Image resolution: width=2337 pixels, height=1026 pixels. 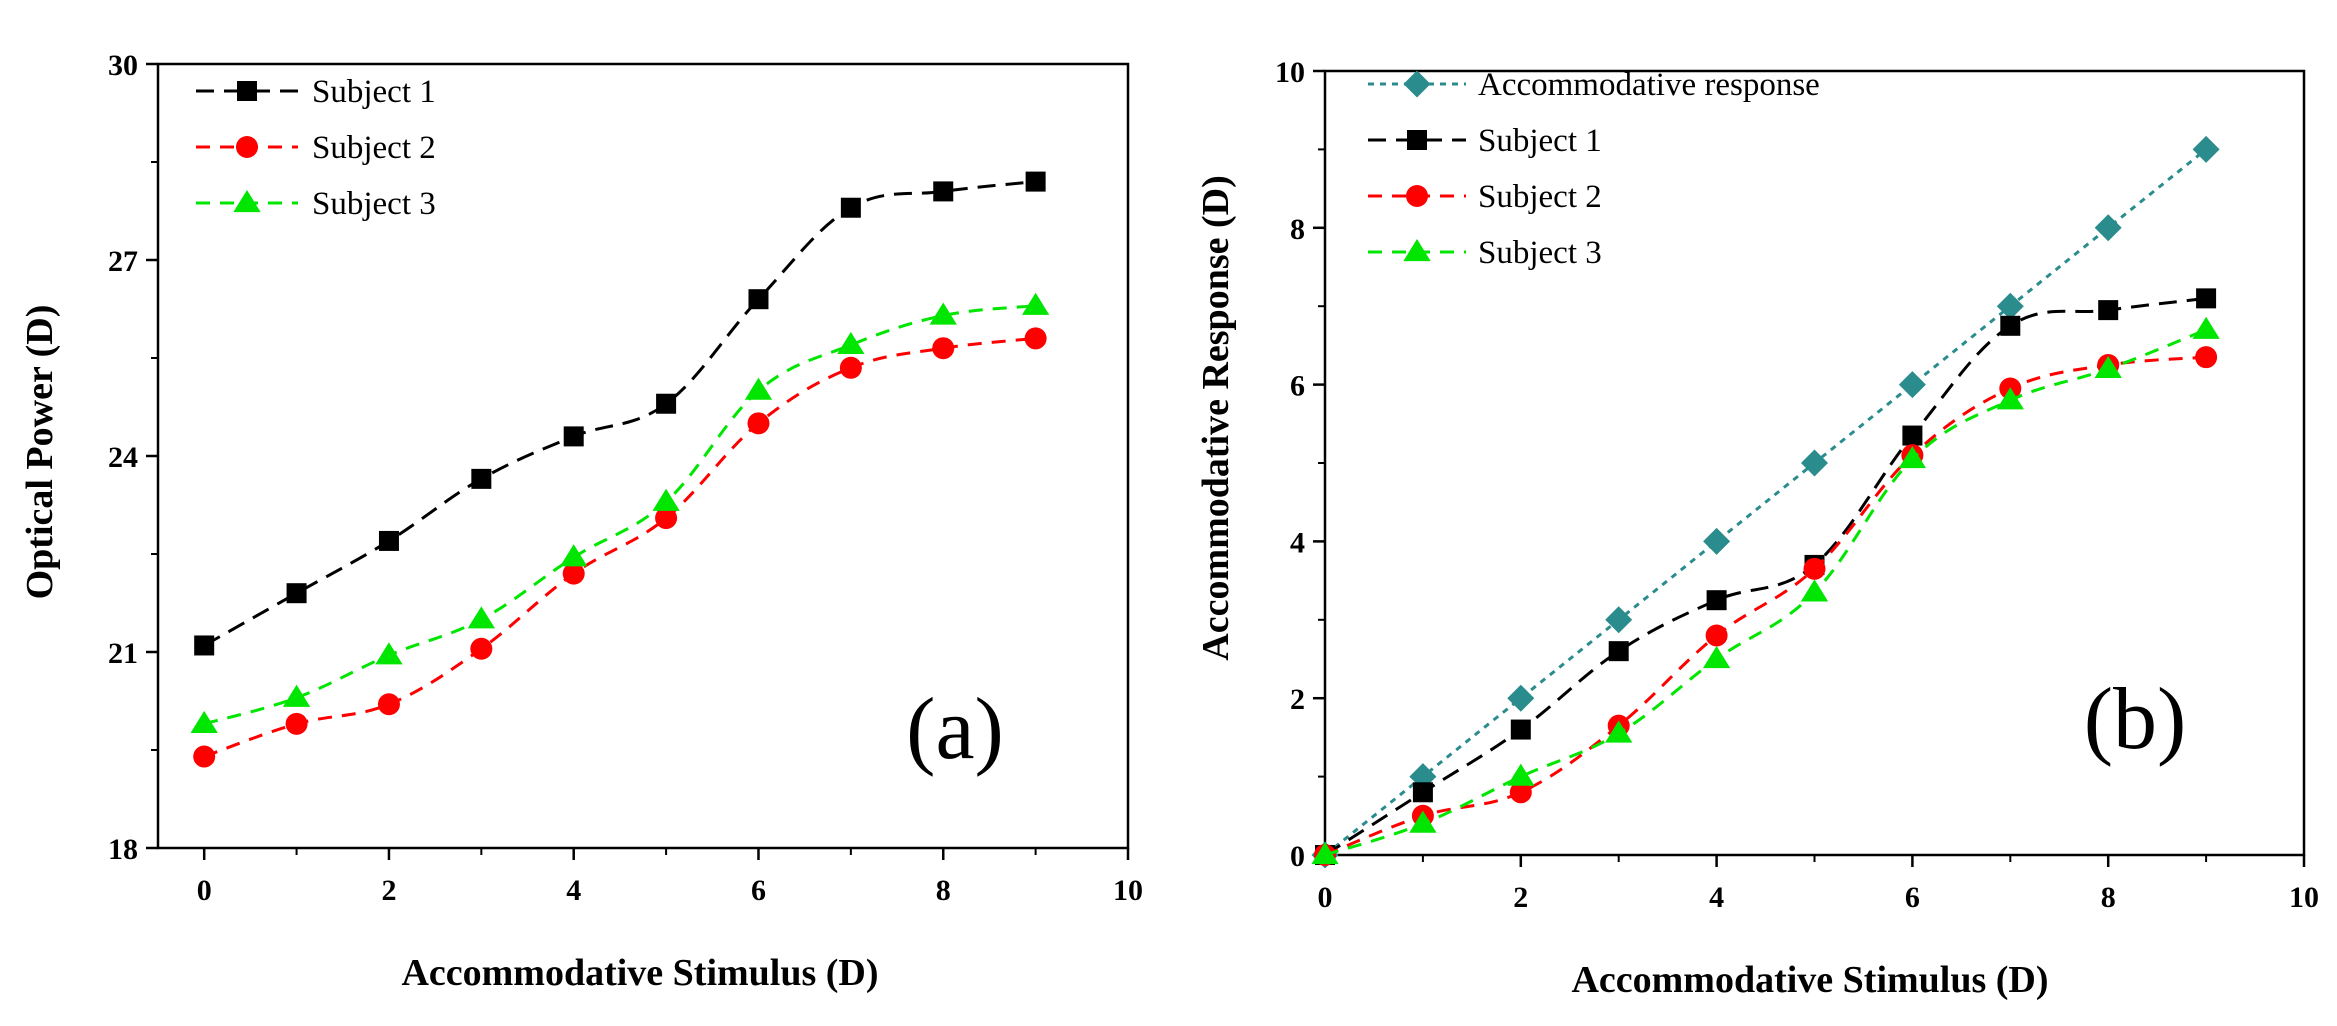 I want to click on chart-a-legend-label: Subject 2, so click(x=374, y=148).